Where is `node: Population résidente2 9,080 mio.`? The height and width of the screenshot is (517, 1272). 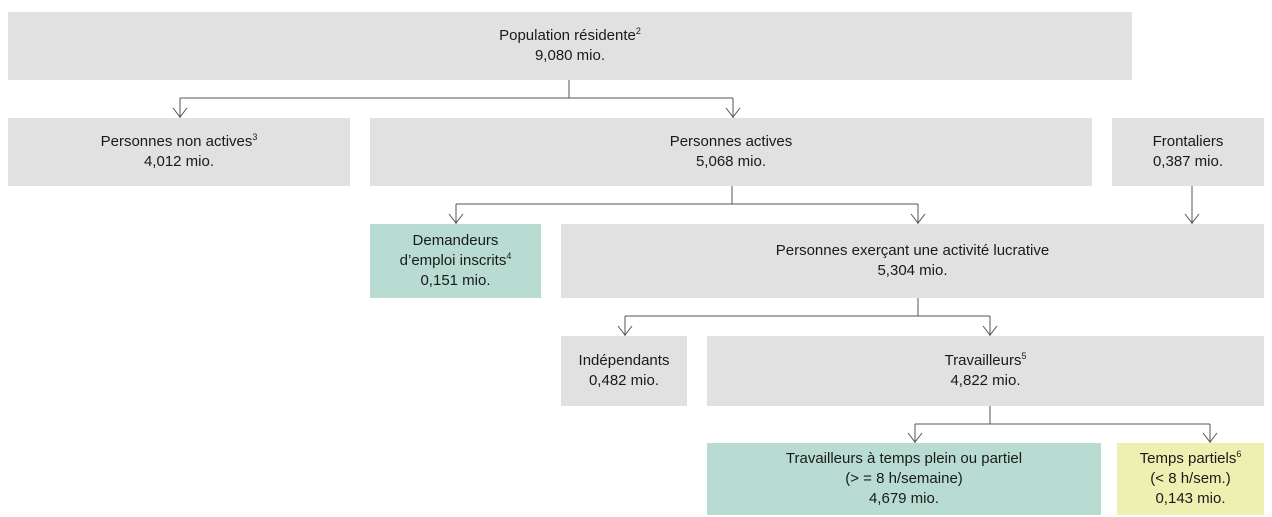 node: Population résidente2 9,080 mio. is located at coordinates (570, 46).